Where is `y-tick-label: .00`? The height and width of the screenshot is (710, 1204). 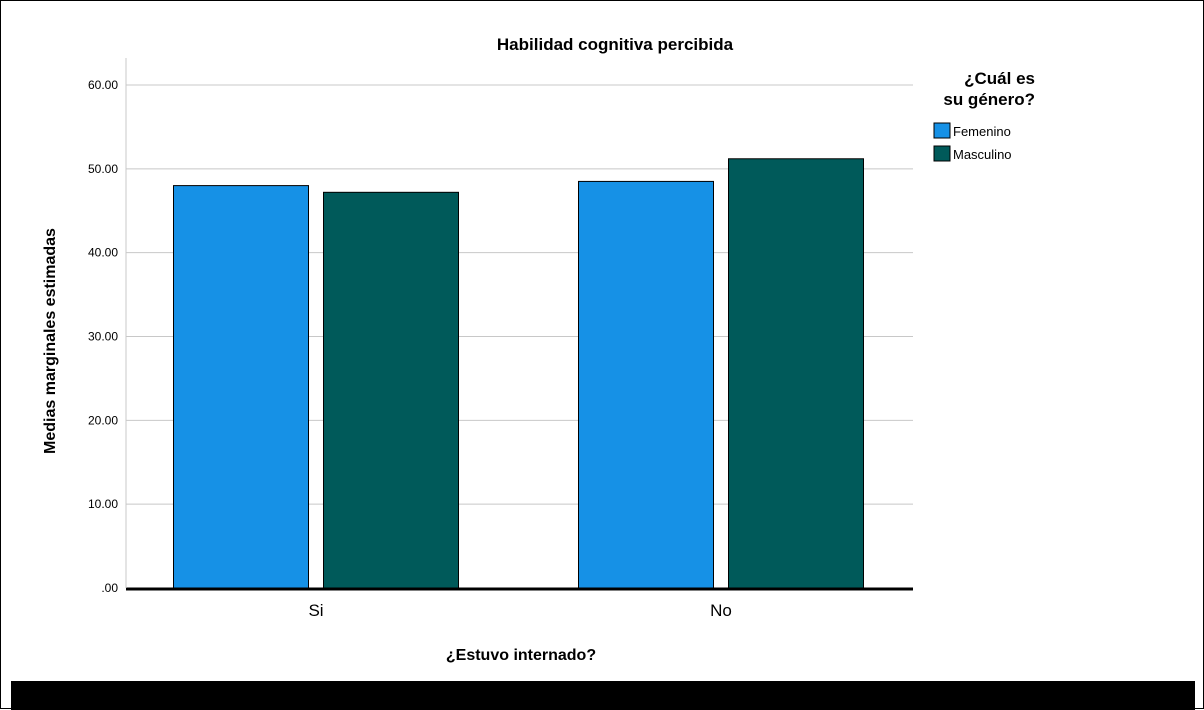 y-tick-label: .00 is located at coordinates (109, 588).